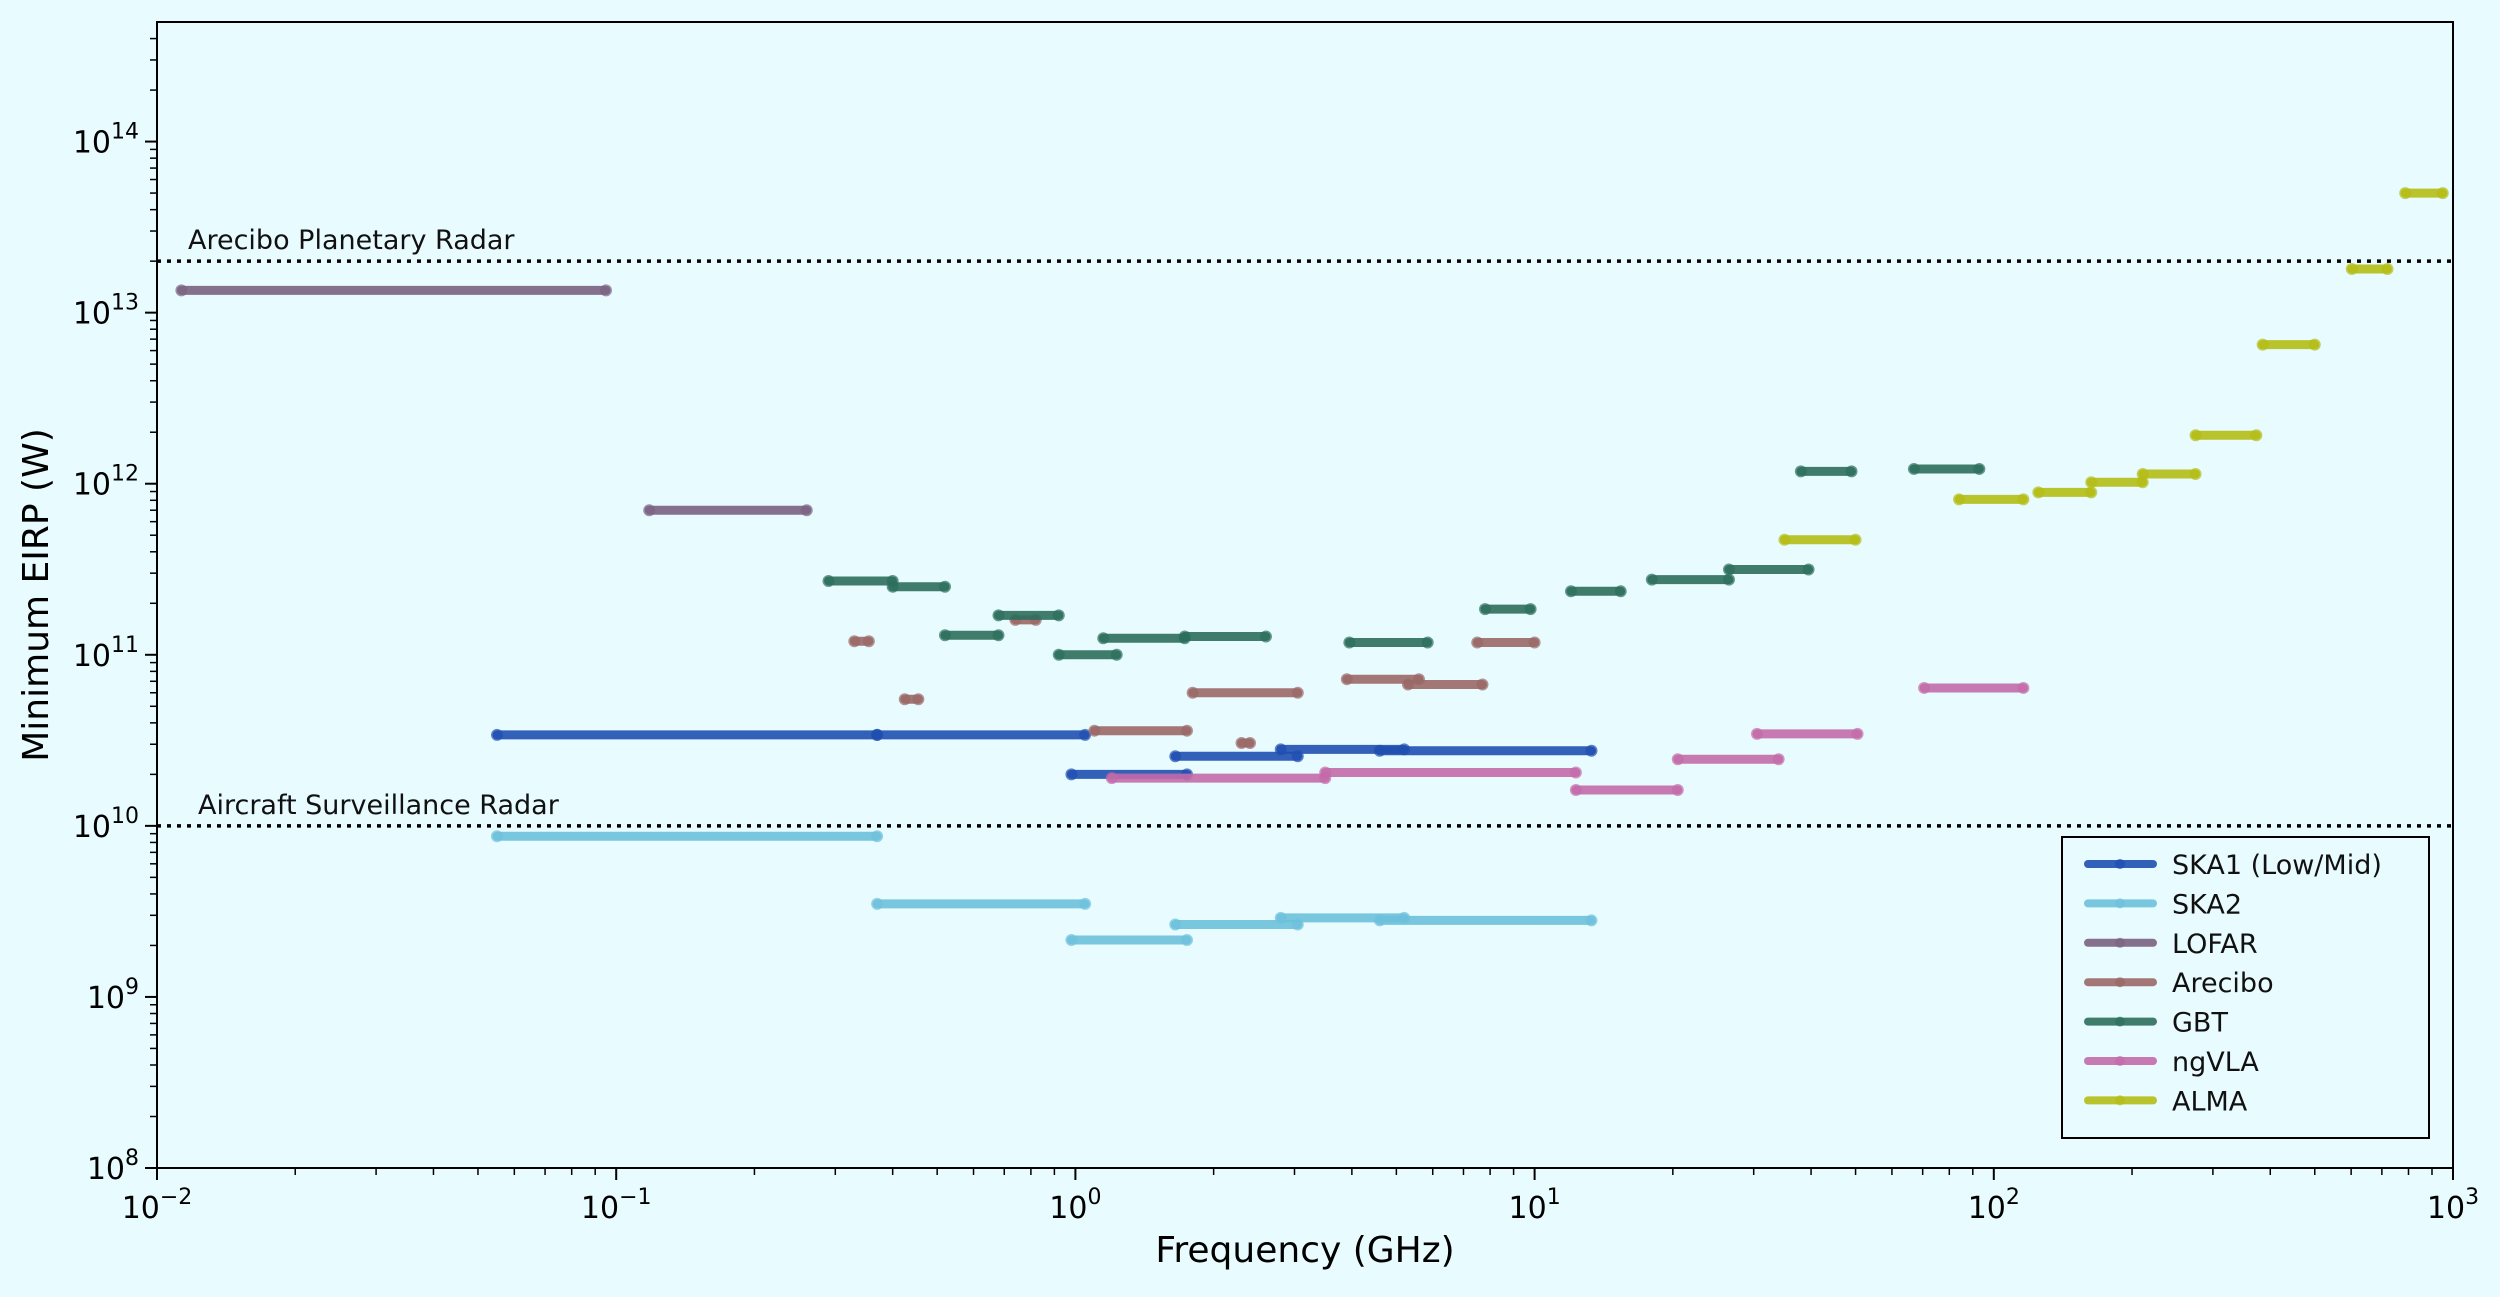 The height and width of the screenshot is (1297, 2500). I want to click on series-4-segment-11-end-marker, so click(1808, 569).